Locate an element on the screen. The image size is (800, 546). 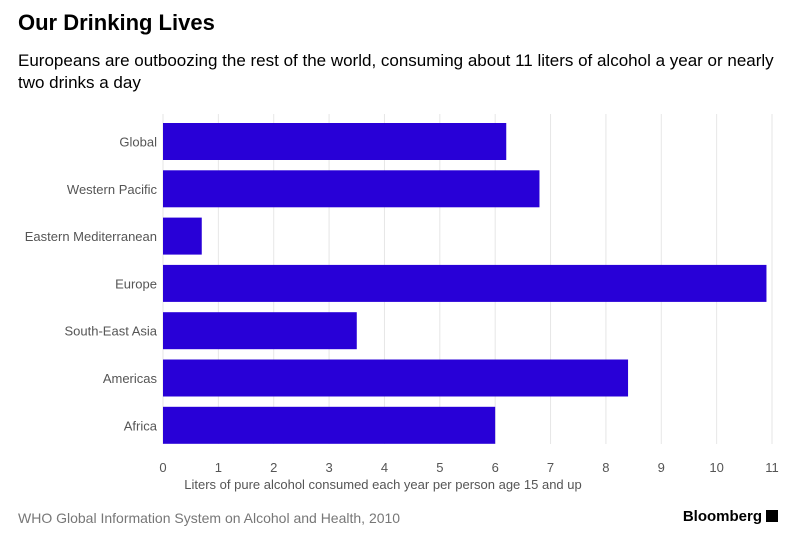
category-label: Europe is located at coordinates (136, 283).